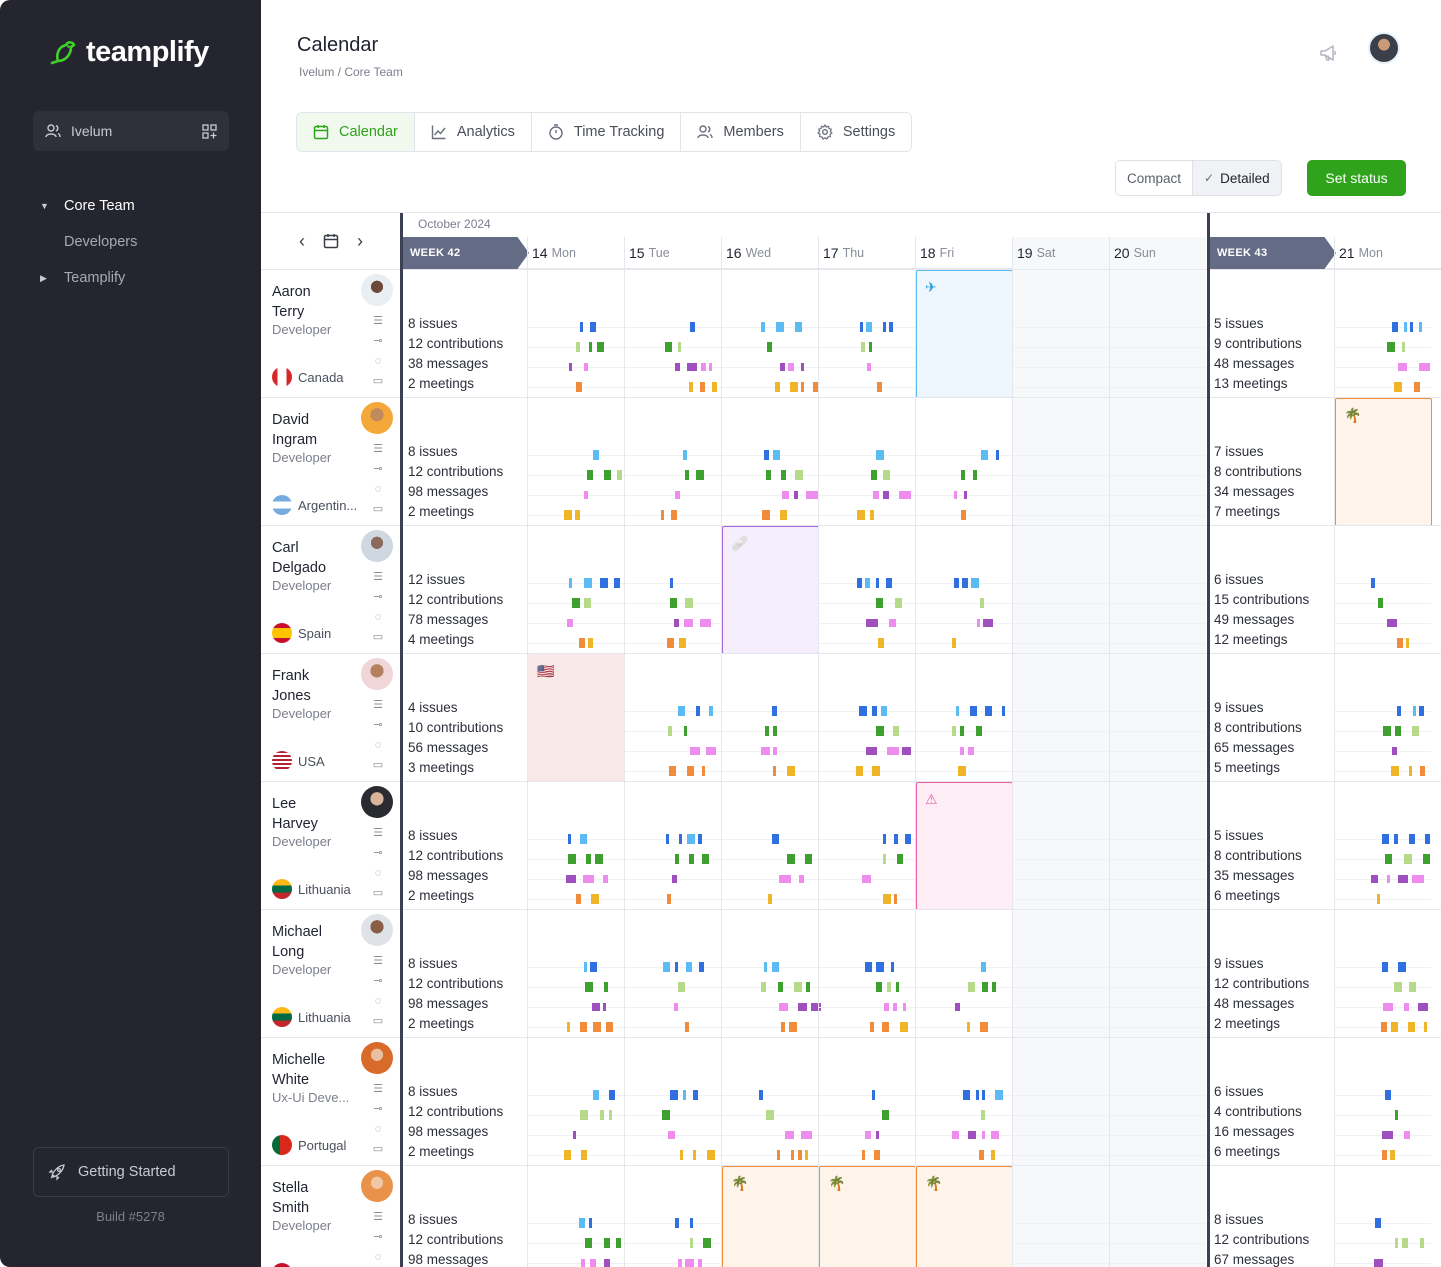  I want to click on business-trip-event: ✈, so click(964, 334).